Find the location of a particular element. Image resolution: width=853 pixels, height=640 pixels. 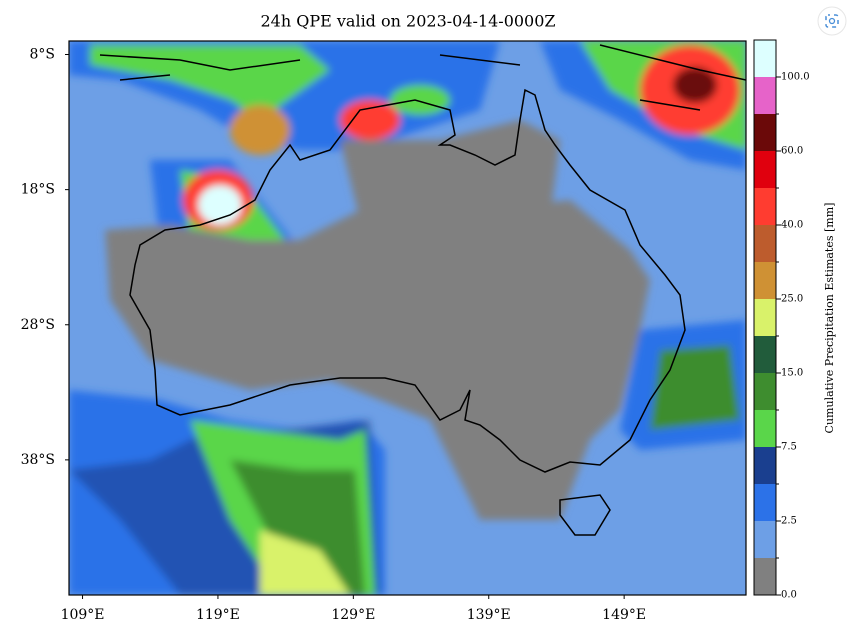

x-tick-label: 109°E is located at coordinates (83, 615).